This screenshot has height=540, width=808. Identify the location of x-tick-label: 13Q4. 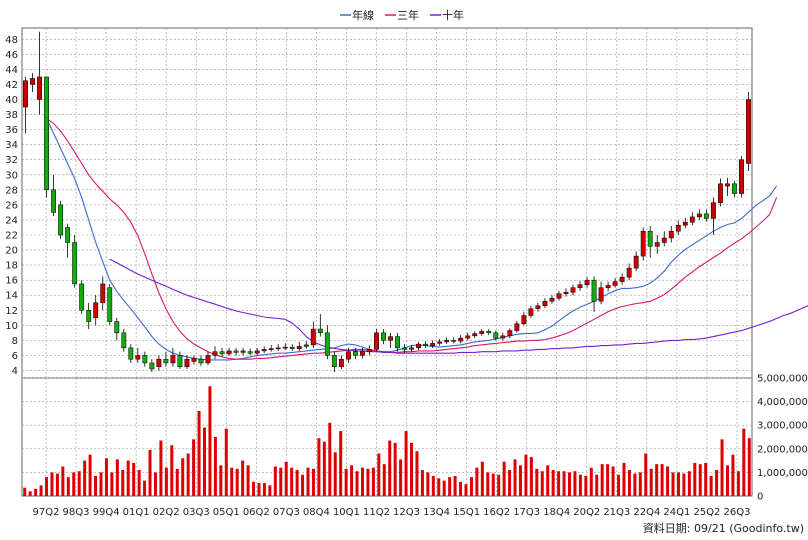
(436, 512).